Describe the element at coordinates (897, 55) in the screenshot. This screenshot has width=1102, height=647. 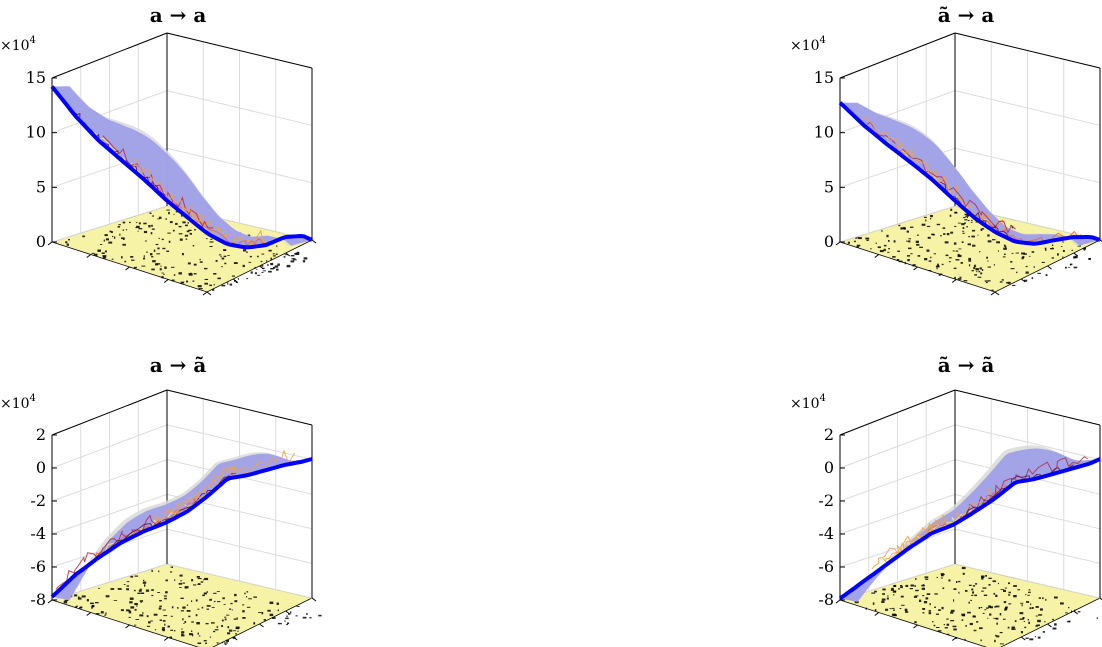
I see `axis-edge` at that location.